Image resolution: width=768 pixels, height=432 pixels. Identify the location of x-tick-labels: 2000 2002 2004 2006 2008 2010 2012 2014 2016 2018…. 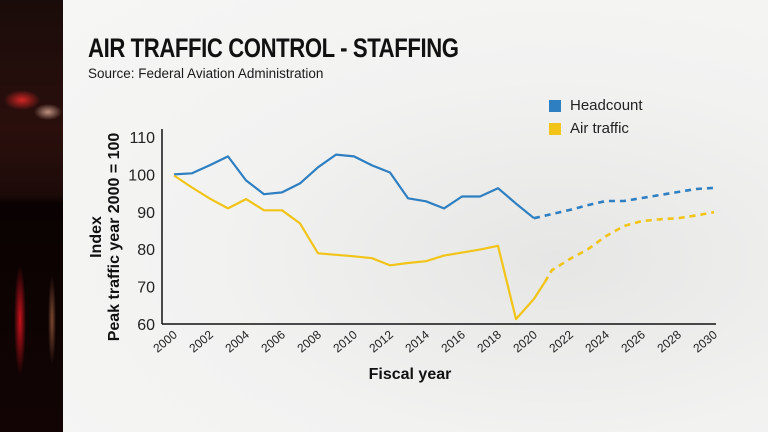
(435, 341).